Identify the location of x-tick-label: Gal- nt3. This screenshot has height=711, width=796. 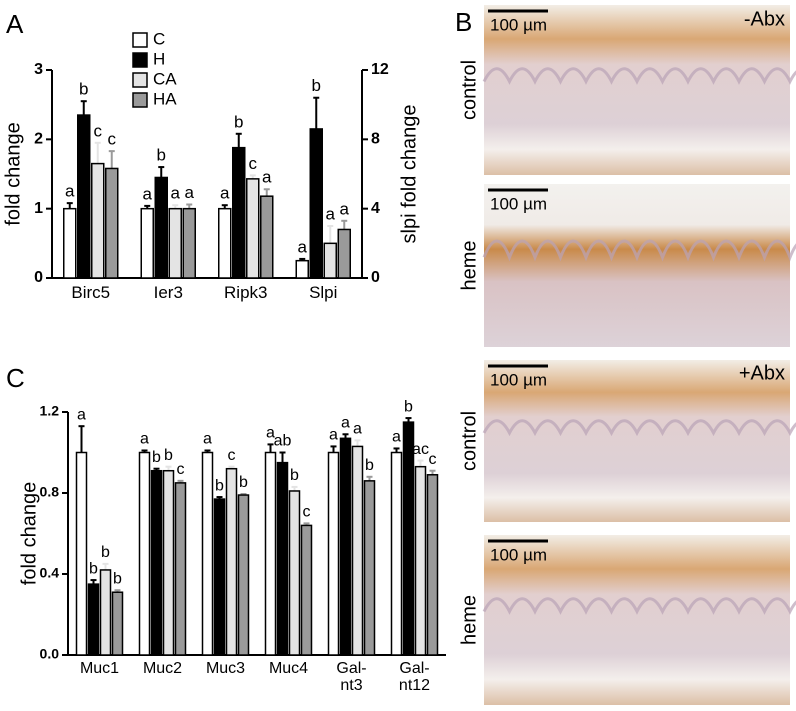
(351, 677).